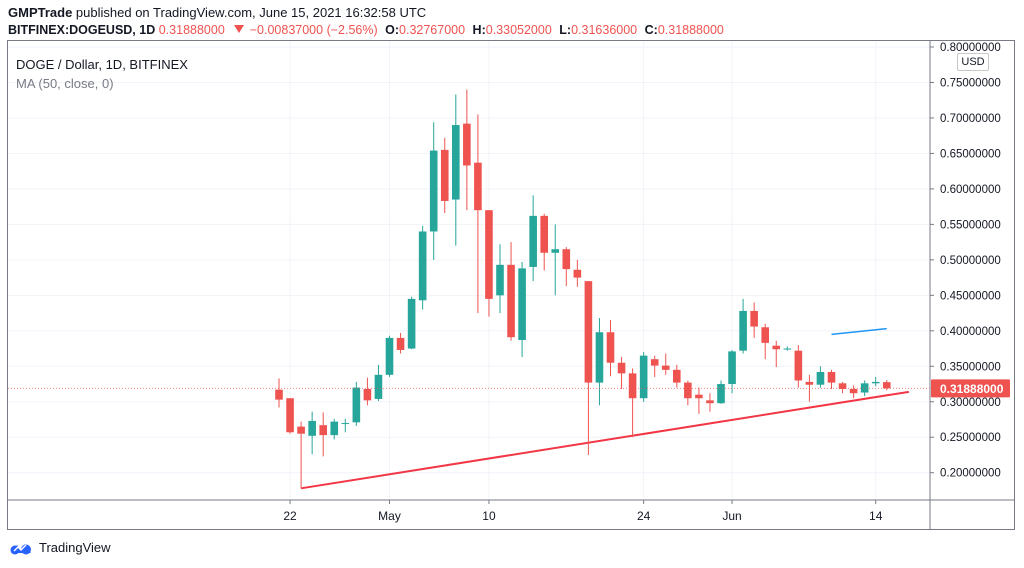 The width and height of the screenshot is (1024, 568). What do you see at coordinates (644, 516) in the screenshot?
I see `x-tick-label: 24` at bounding box center [644, 516].